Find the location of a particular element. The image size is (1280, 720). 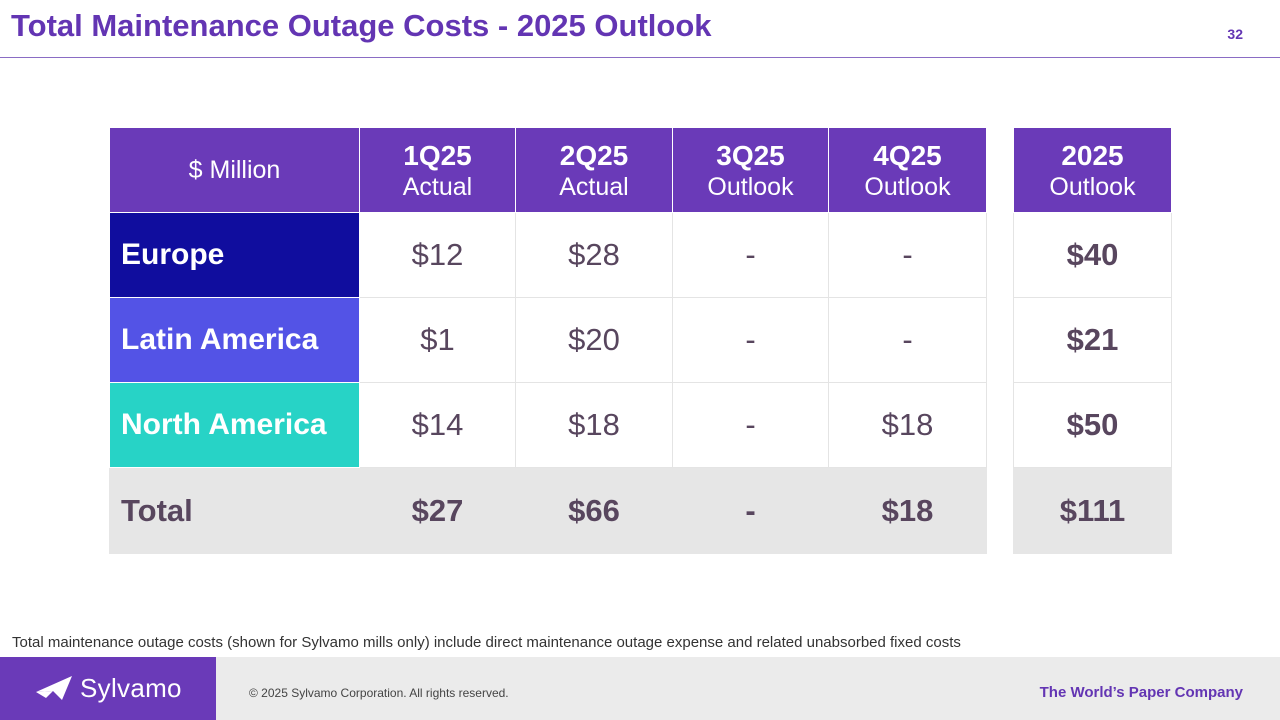

table-row: $21 is located at coordinates (1092, 340).